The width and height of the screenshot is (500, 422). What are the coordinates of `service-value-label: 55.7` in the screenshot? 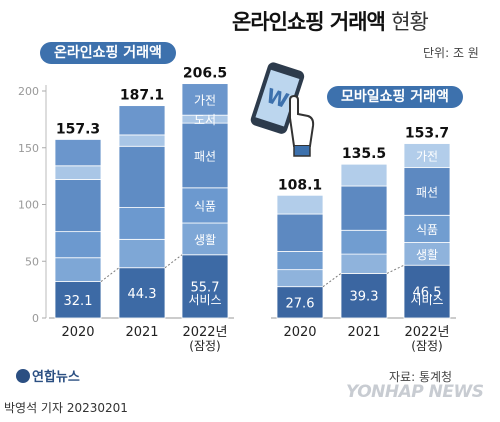 It's located at (205, 287).